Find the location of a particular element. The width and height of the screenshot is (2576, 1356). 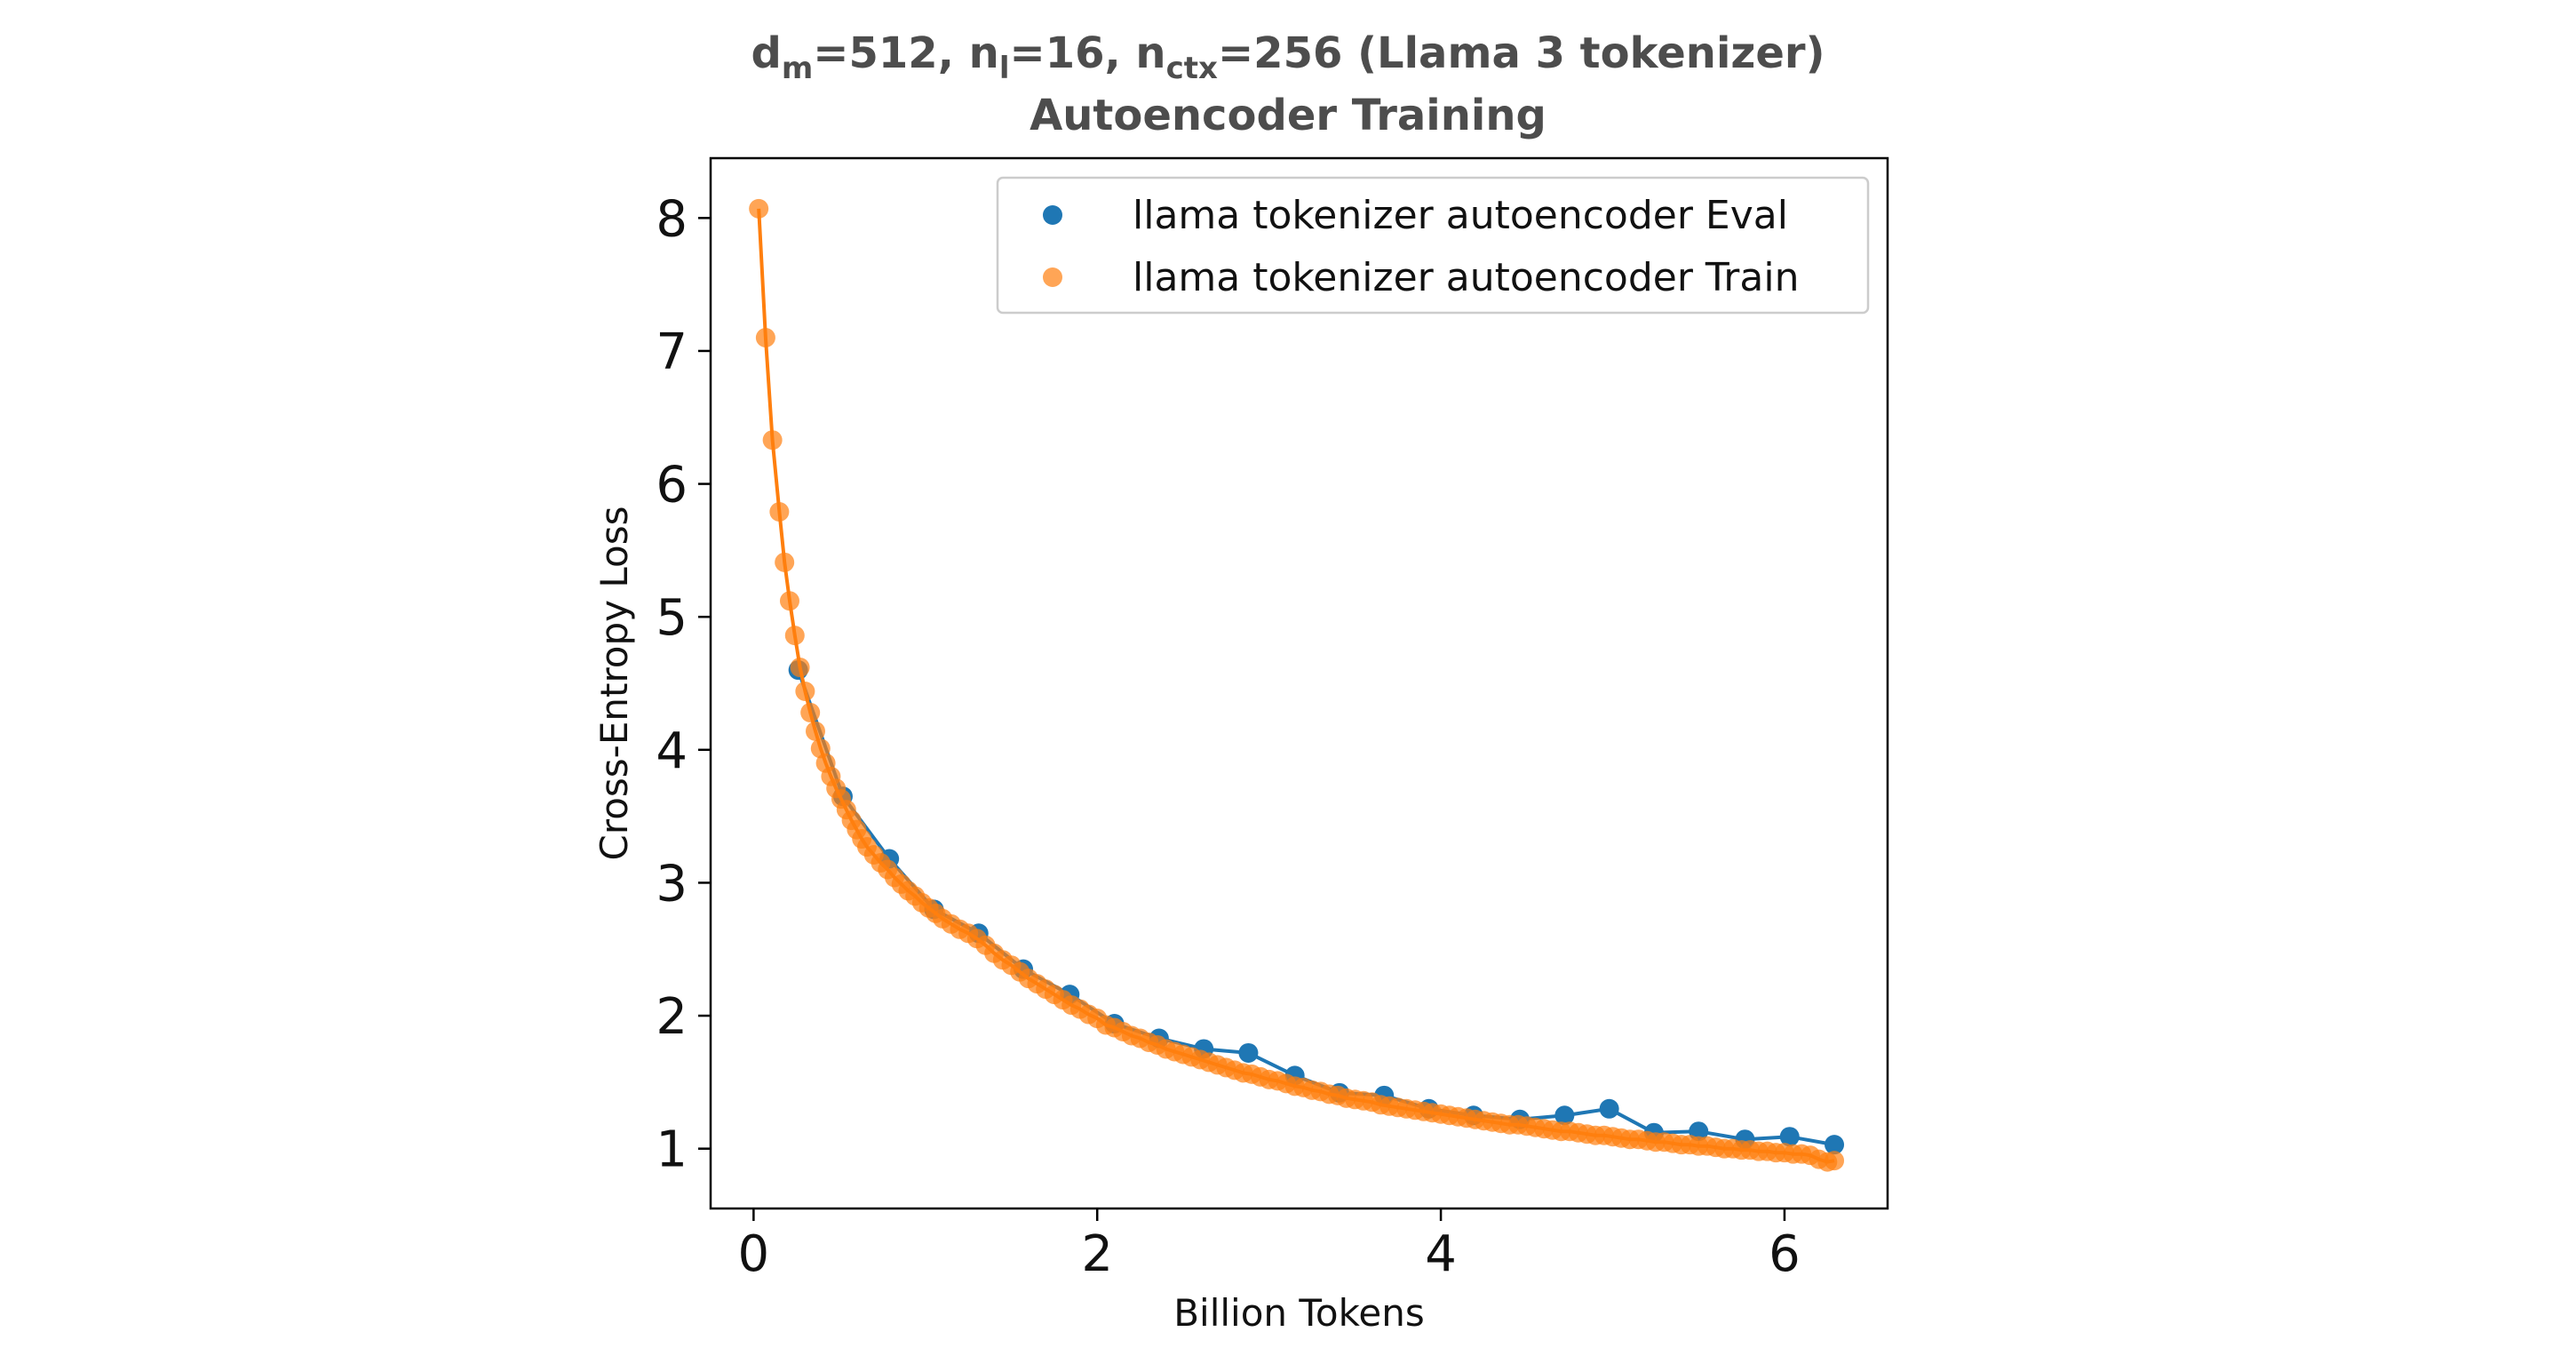

legend-label: llama tokenizer autoencoder Train is located at coordinates (1466, 277).